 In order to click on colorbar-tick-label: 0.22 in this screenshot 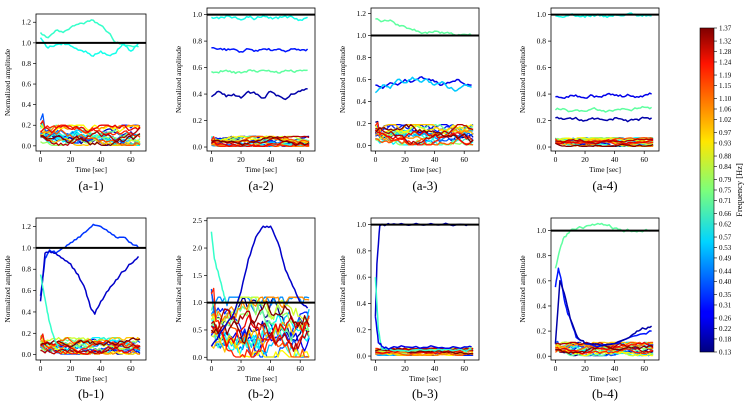, I will do `click(725, 329)`.